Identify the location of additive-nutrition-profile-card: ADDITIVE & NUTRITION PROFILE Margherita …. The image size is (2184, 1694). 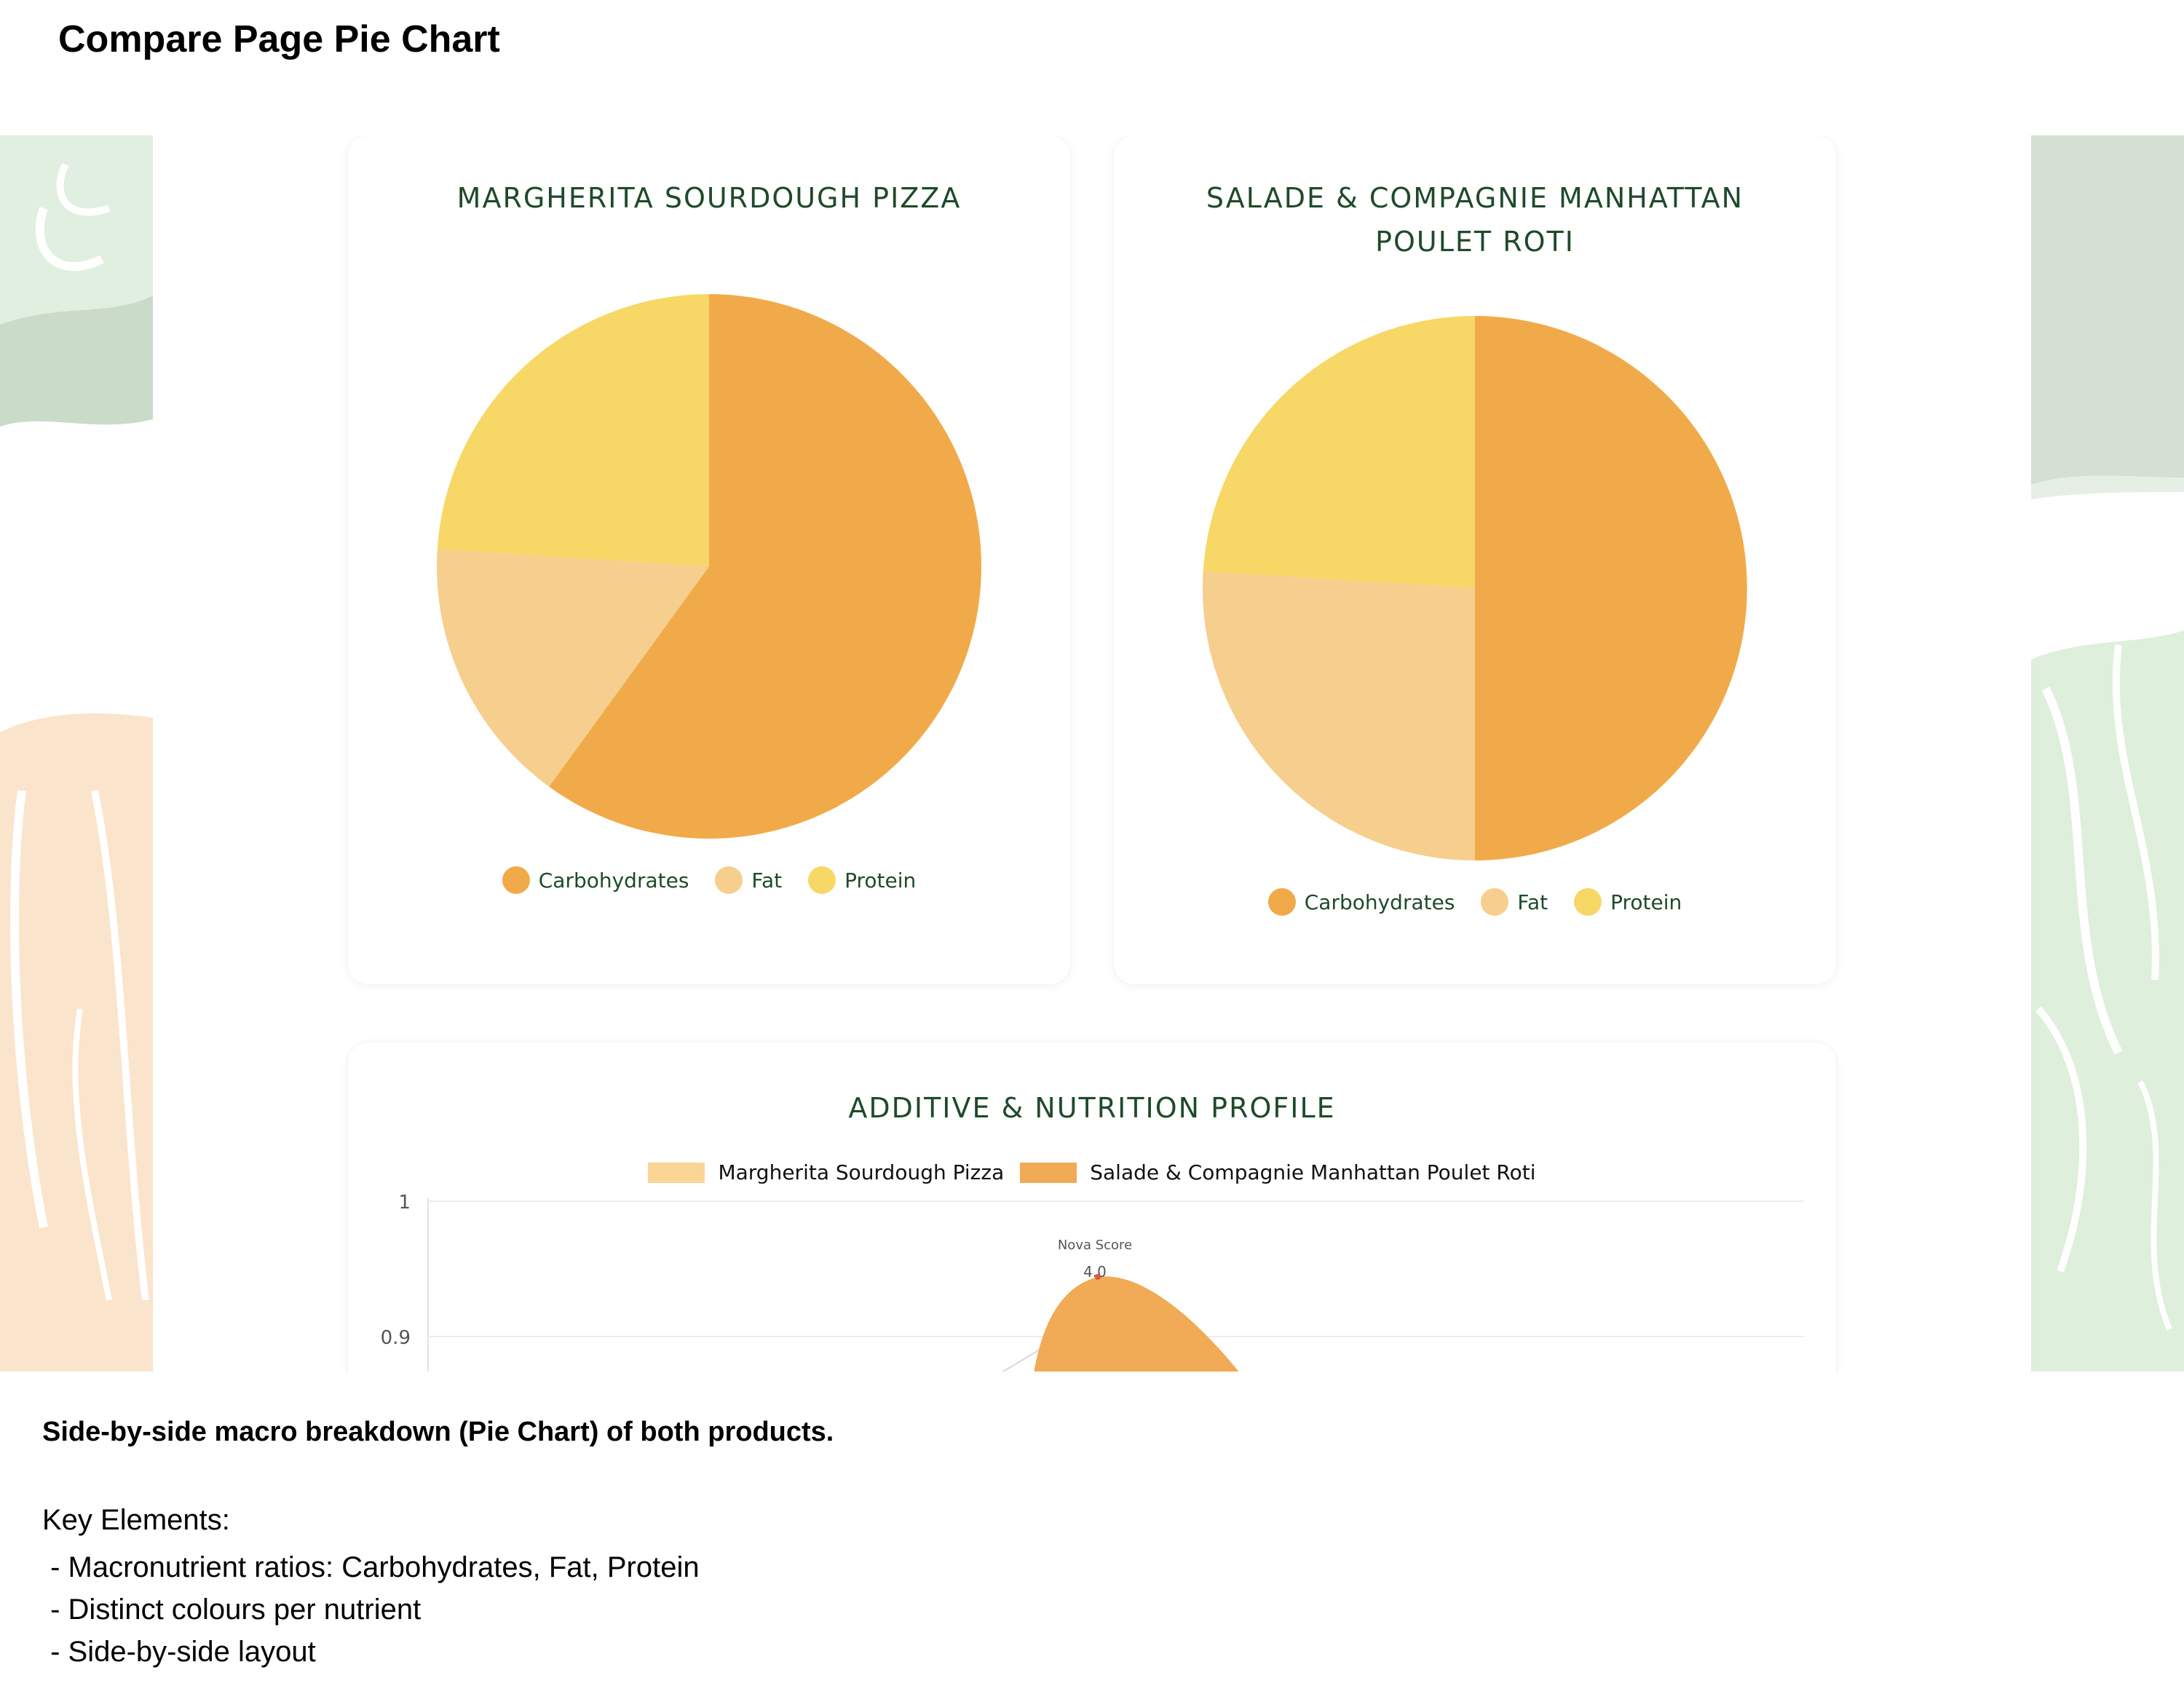
(1092, 1207).